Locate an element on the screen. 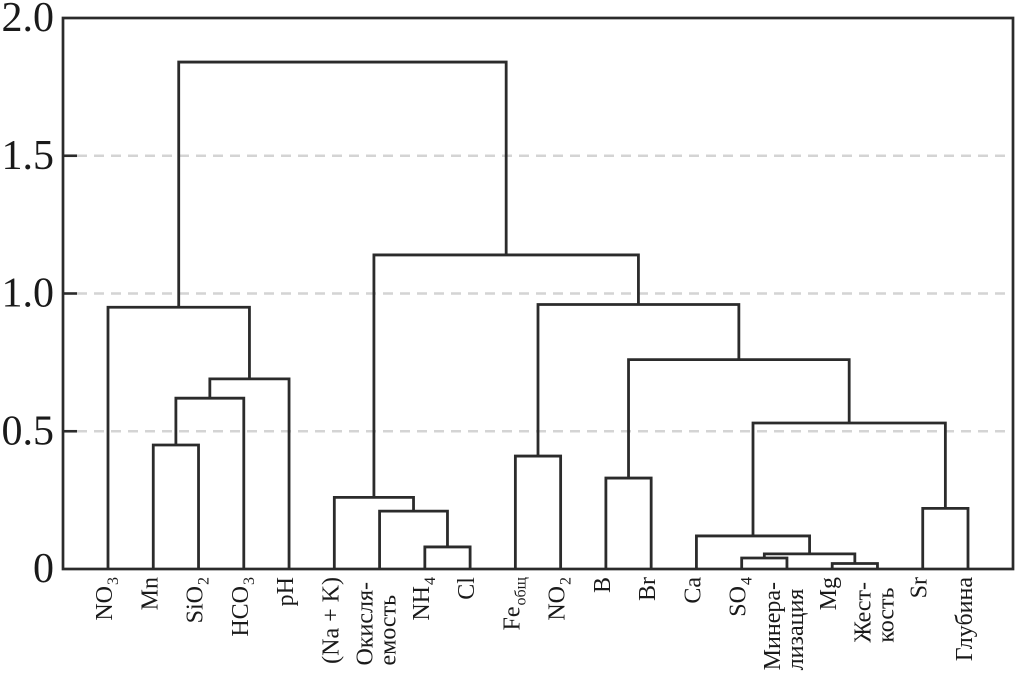  leaf-label-Br: Br is located at coordinates (648, 589).